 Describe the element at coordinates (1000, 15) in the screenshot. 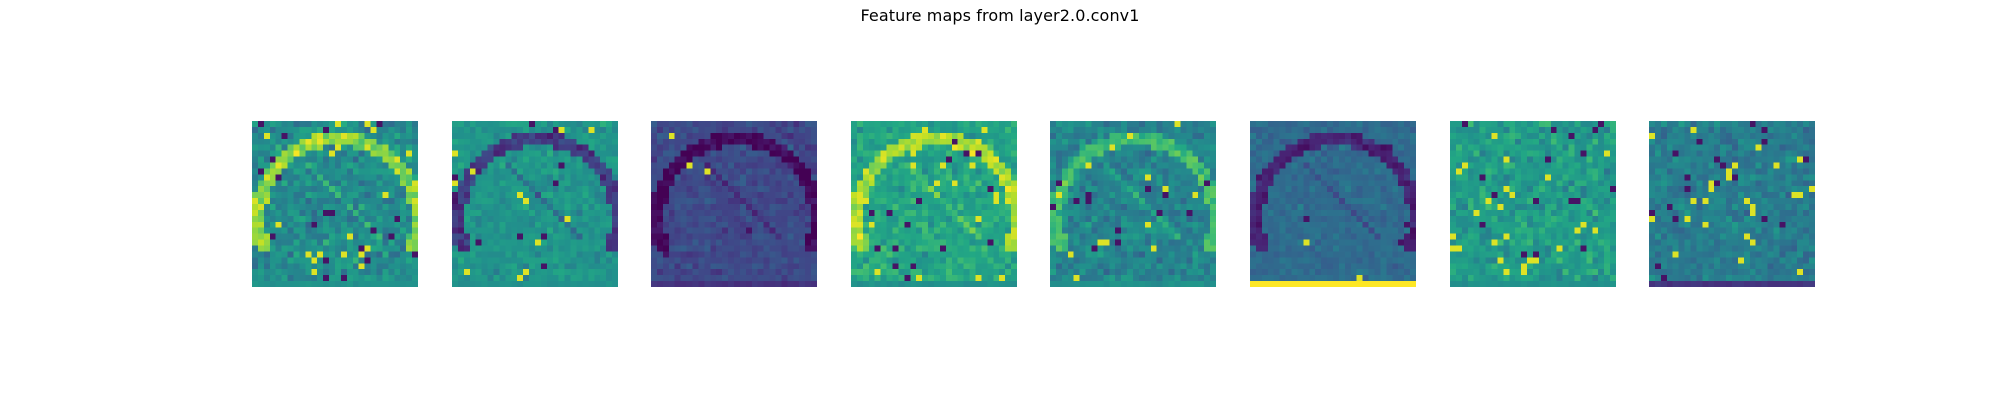

I see `figure-title: Feature maps from layer2.0.conv1` at that location.